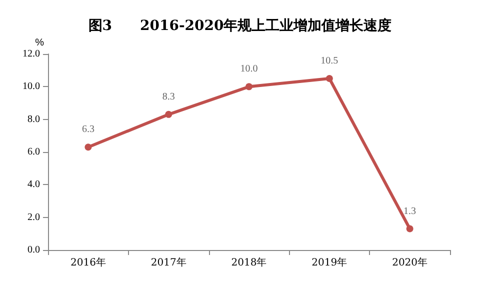 The image size is (480, 288). I want to click on y-tick-label: 12.0, so click(31, 54).